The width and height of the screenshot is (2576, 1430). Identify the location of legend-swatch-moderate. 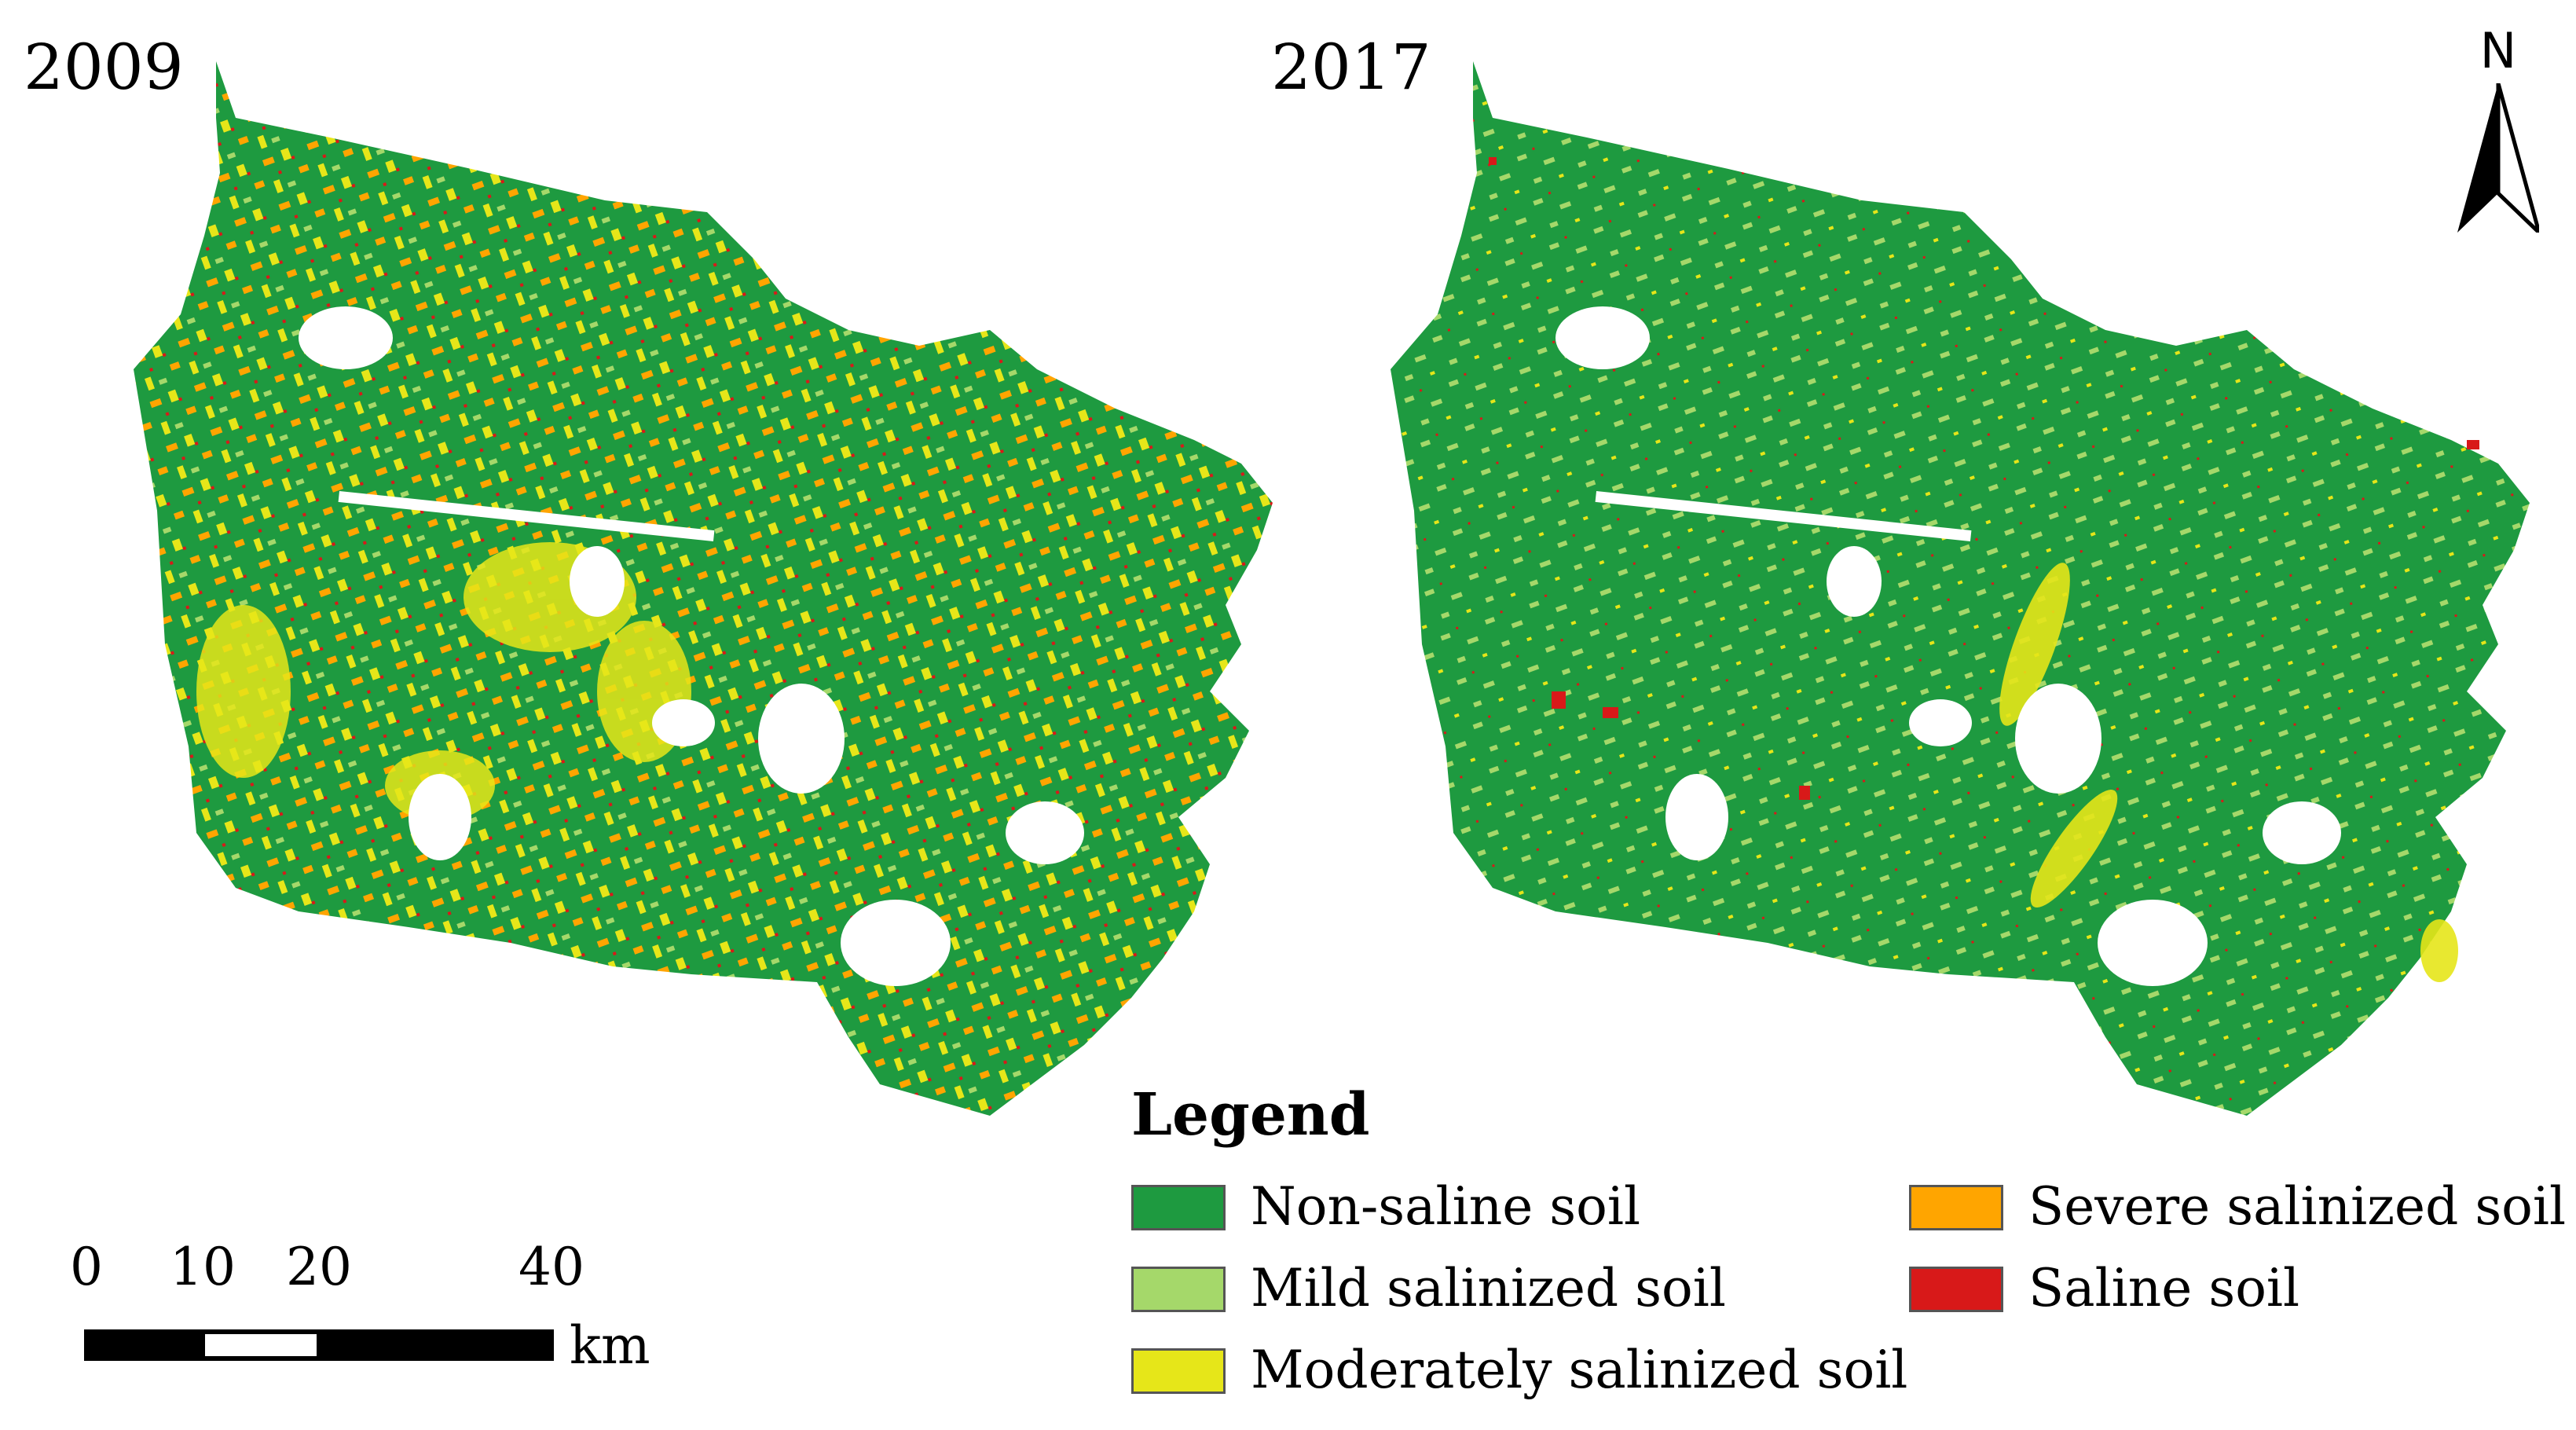
(1178, 1371).